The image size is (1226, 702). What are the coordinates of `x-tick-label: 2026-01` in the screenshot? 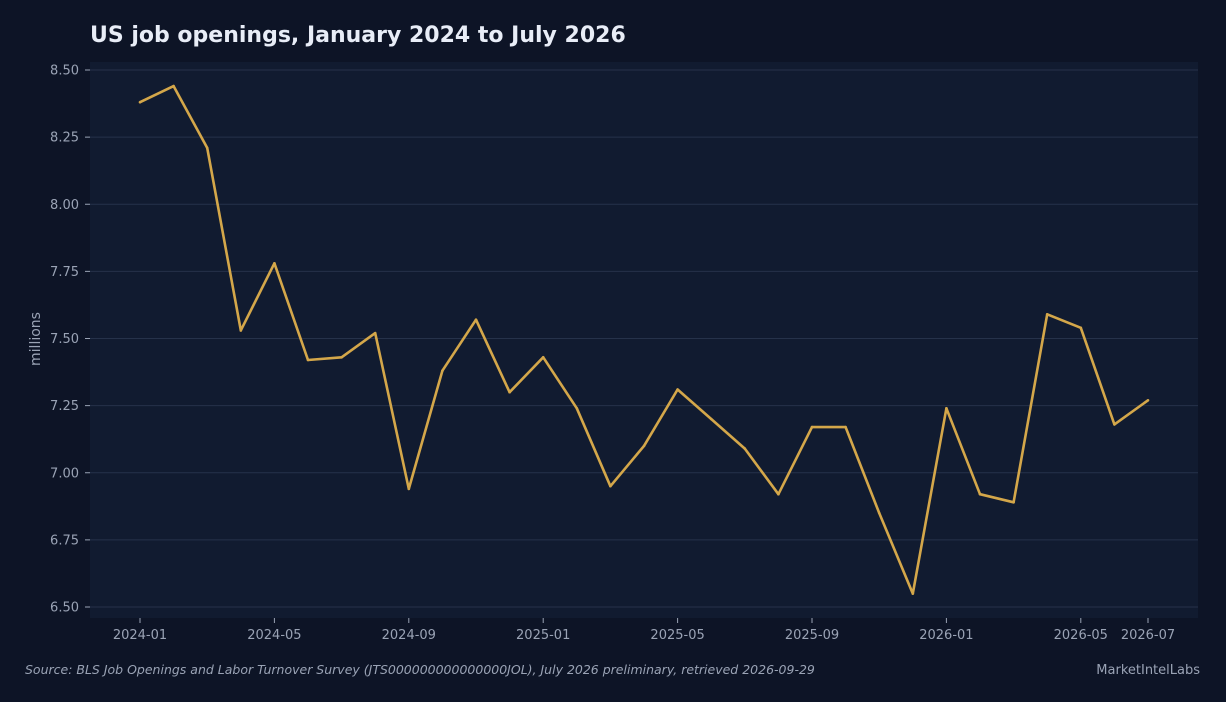 It's located at (946, 635).